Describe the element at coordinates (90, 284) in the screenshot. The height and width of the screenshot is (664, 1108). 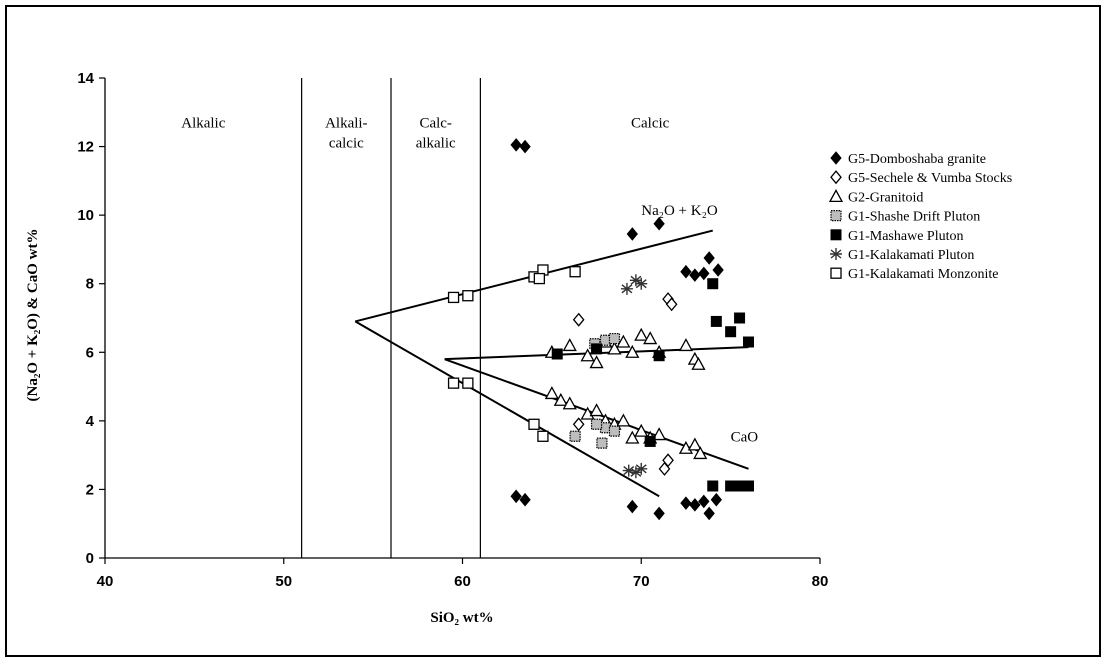
I see `y-tick-label: 8` at that location.